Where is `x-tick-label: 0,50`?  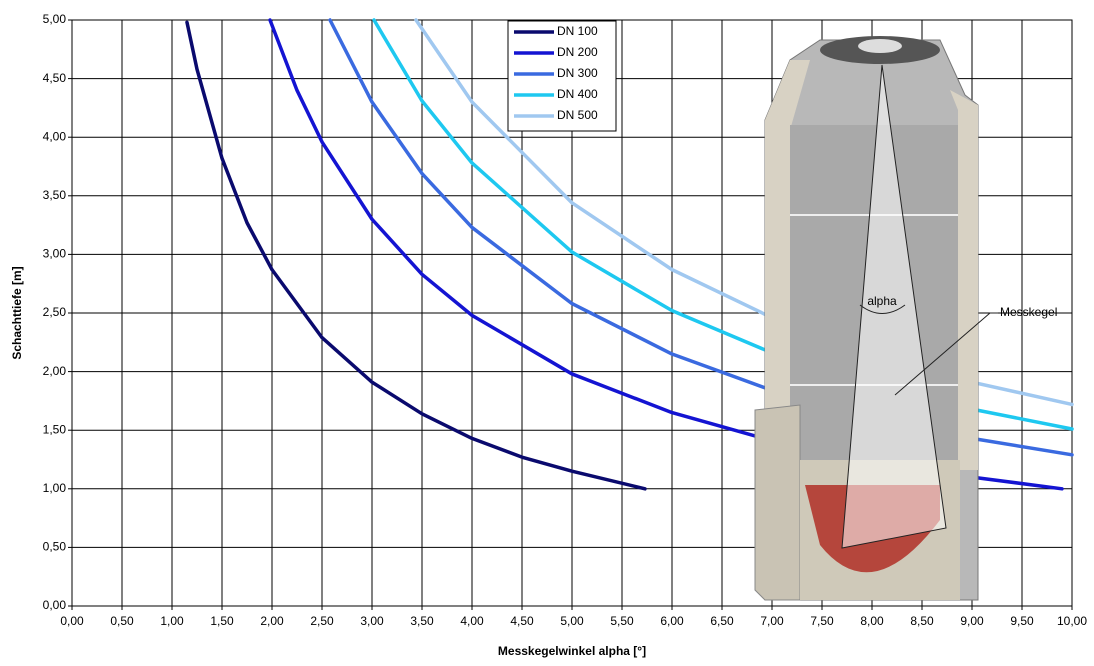 x-tick-label: 0,50 is located at coordinates (122, 621).